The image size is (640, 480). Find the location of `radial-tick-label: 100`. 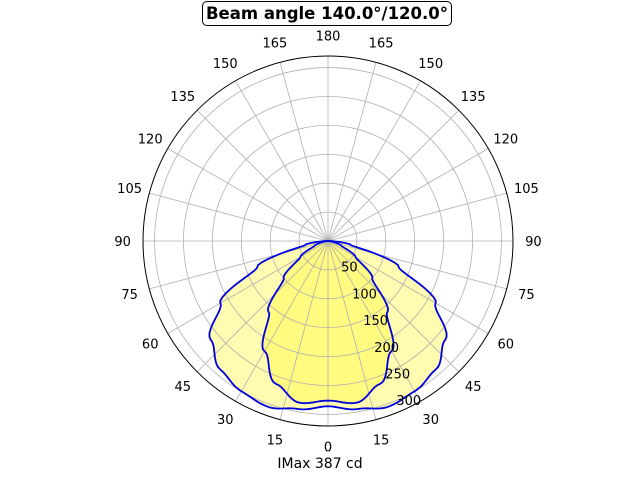

radial-tick-label: 100 is located at coordinates (364, 294).